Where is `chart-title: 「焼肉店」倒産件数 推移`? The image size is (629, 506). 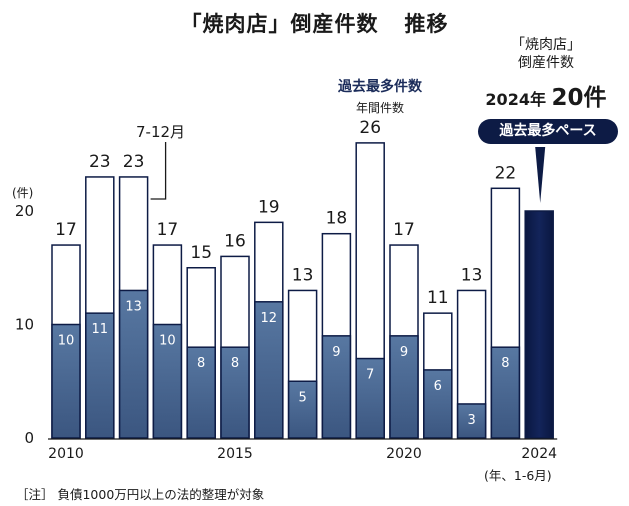
chart-title: 「焼肉店」倒産件数 推移 is located at coordinates (314, 23).